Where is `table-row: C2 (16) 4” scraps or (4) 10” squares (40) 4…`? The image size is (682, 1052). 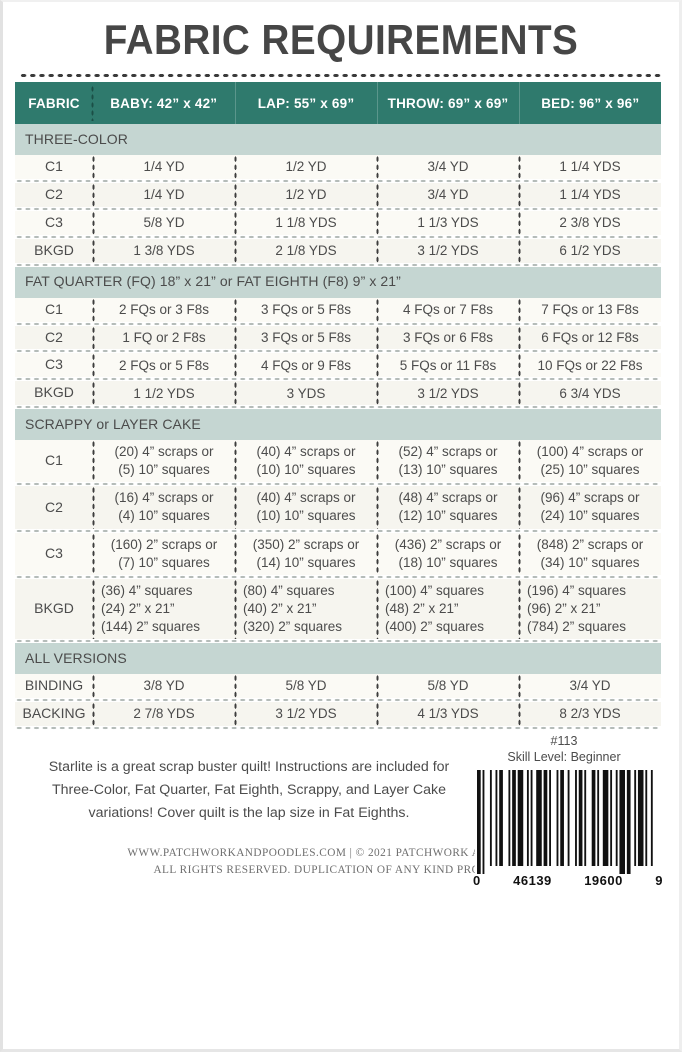
table-row: C2 (16) 4” scraps or (4) 10” squares (40) 4… is located at coordinates (341, 507).